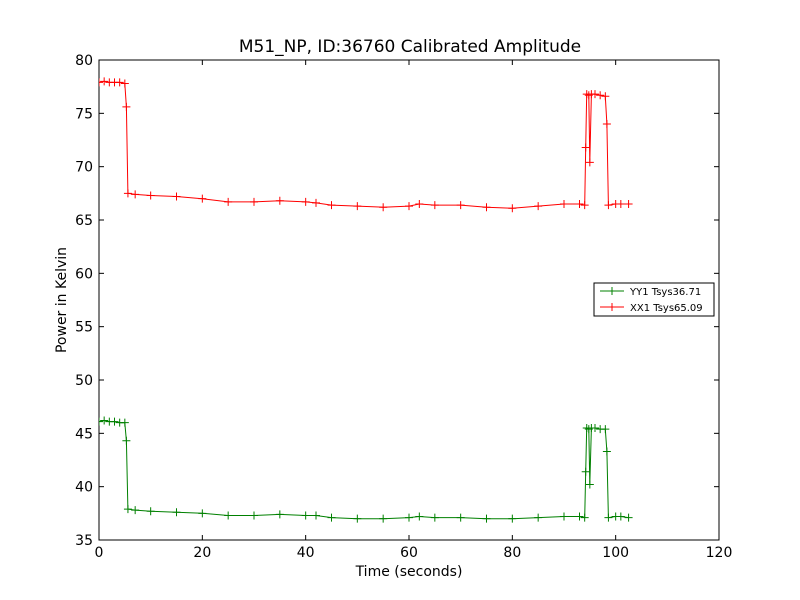  What do you see at coordinates (719, 553) in the screenshot?
I see `x-tick-label: 120` at bounding box center [719, 553].